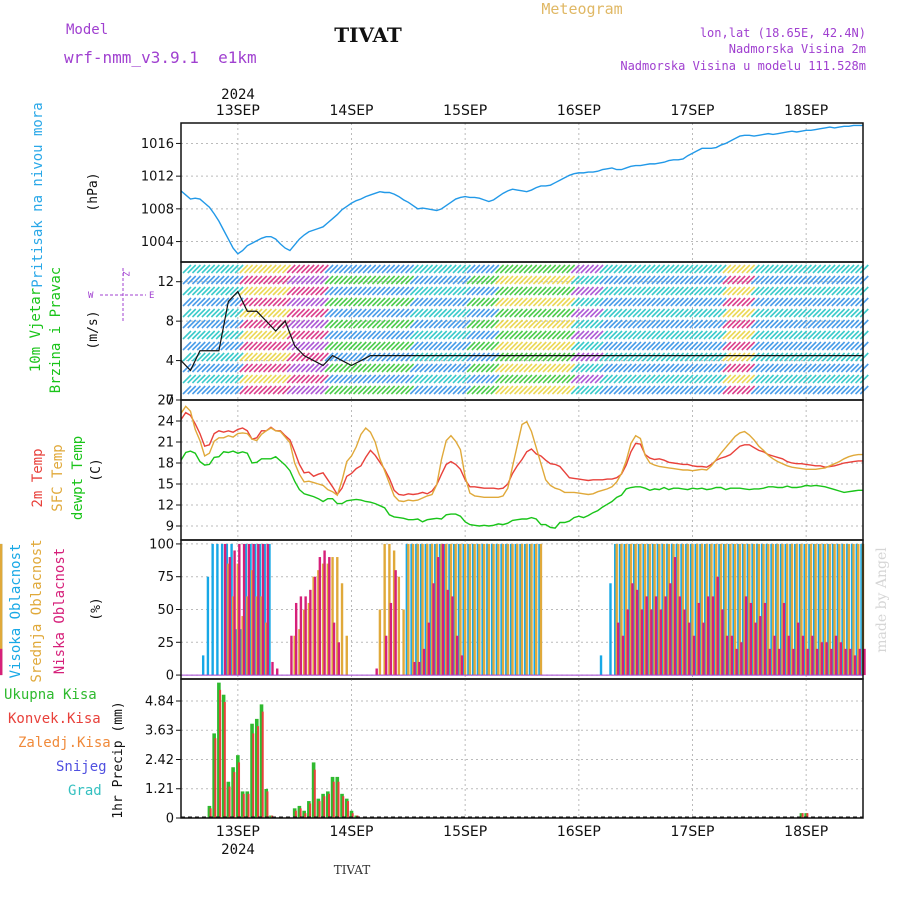 The image size is (900, 900). What do you see at coordinates (579, 111) in the screenshot?
I see `day-label-top: 16SEP` at bounding box center [579, 111].